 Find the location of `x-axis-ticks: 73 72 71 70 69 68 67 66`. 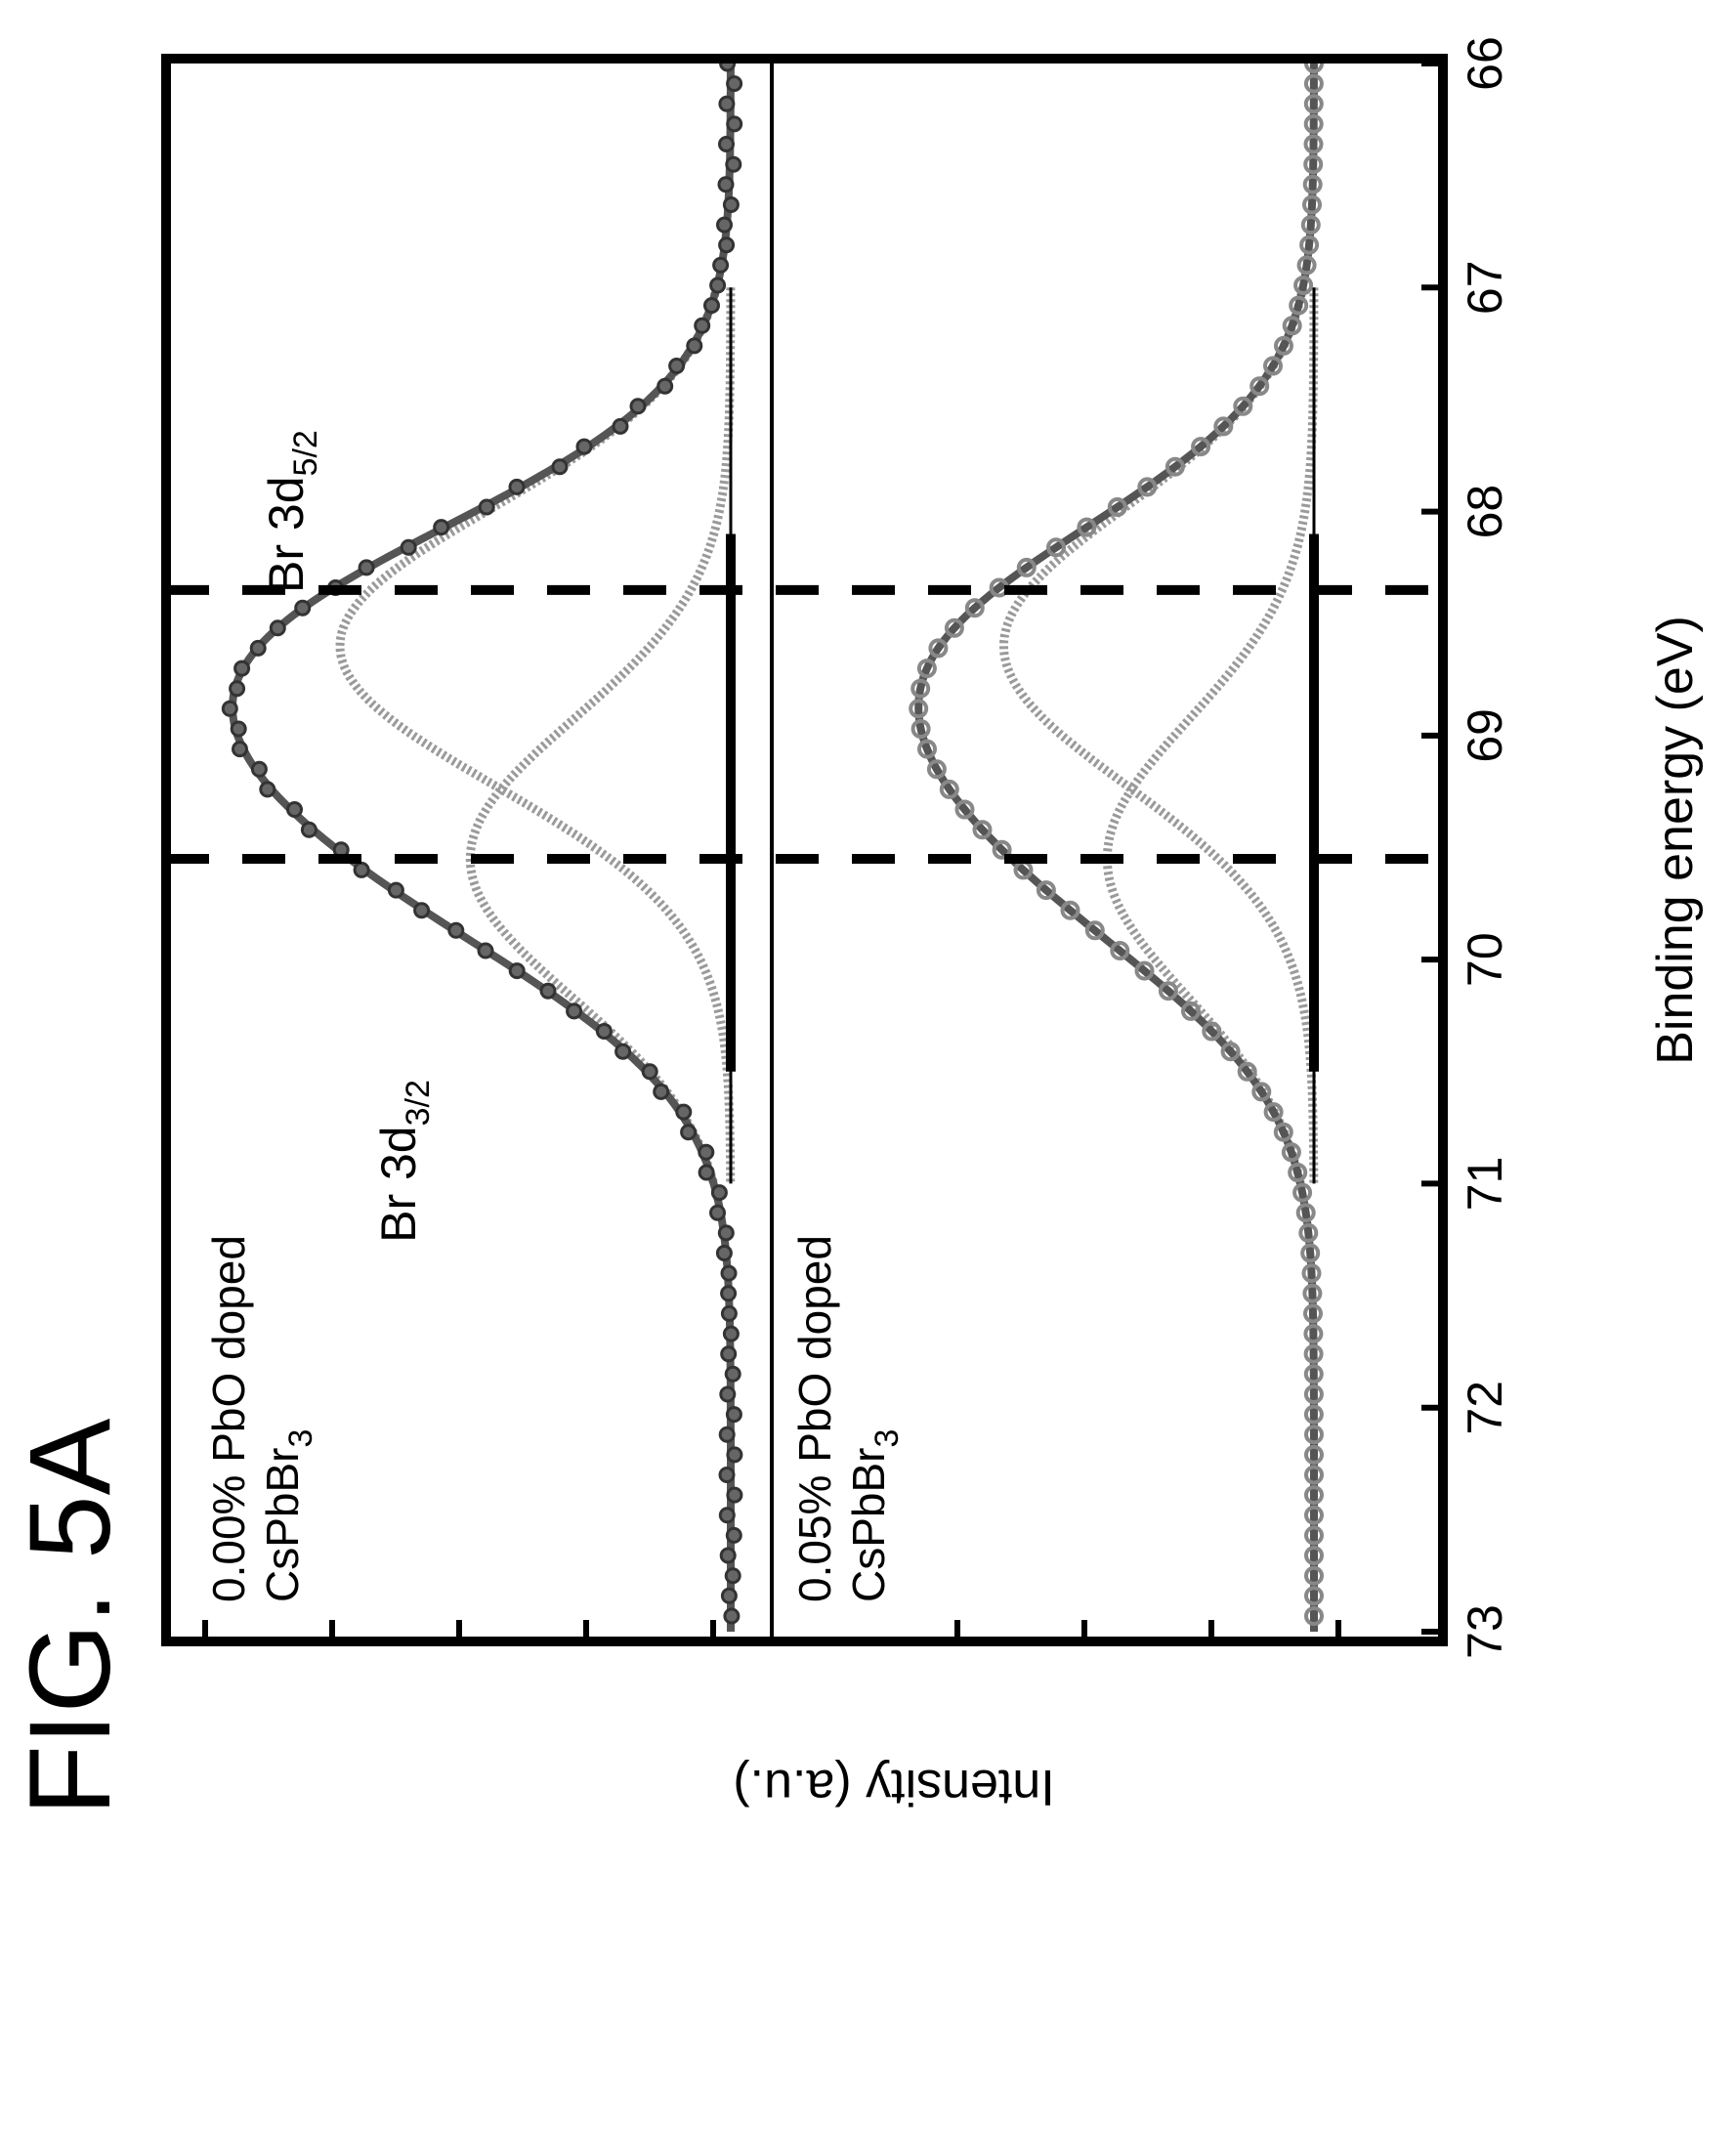

x-axis-ticks: 73 72 71 70 69 68 67 66 is located at coordinates (1466, 848).